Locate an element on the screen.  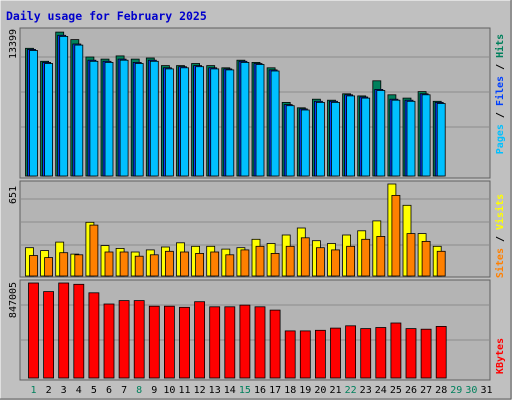
day-label-21: 21 is located at coordinates (335, 390).